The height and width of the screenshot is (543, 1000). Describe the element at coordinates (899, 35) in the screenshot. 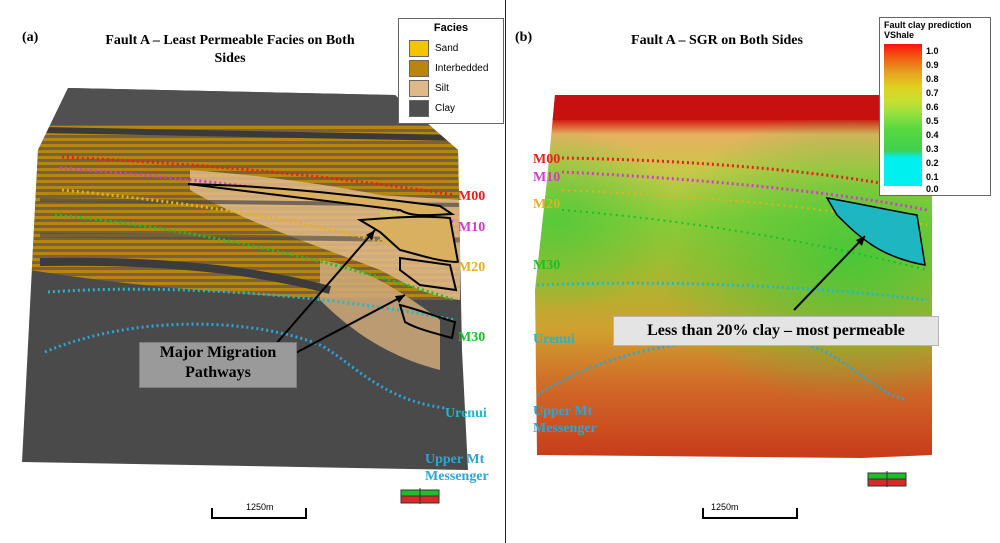

I see `colorbar-title-line2: VShale` at that location.